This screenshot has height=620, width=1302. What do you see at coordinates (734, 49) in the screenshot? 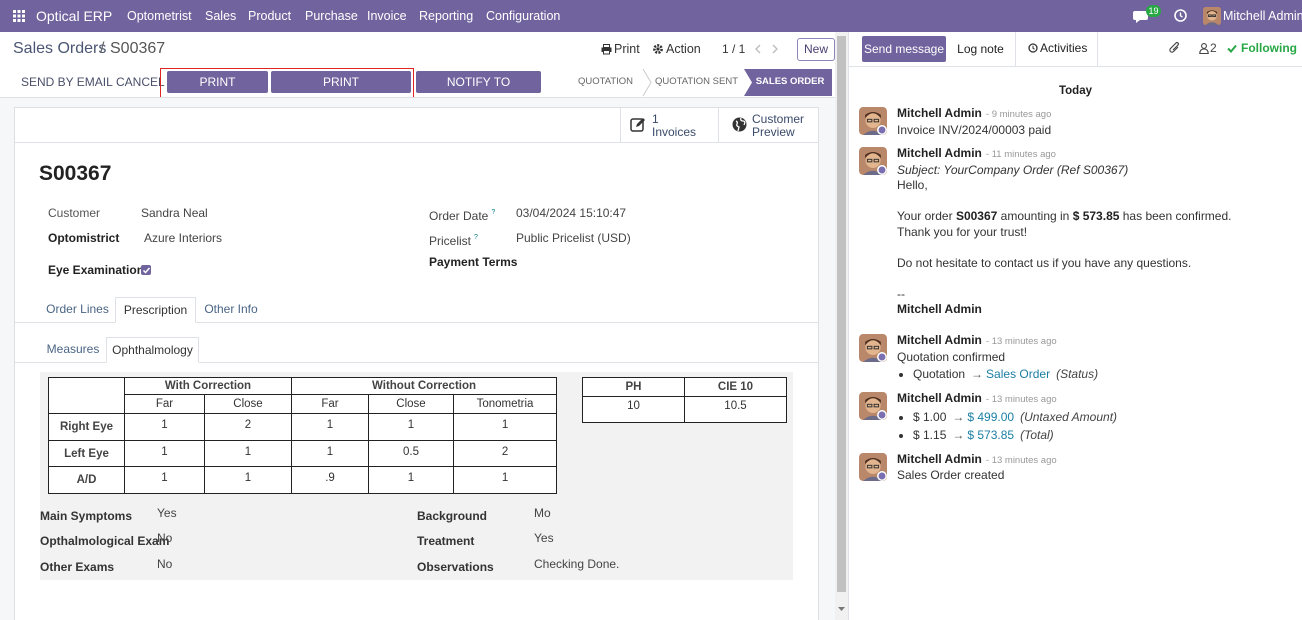
I see `pager-value: 1 / 1` at bounding box center [734, 49].